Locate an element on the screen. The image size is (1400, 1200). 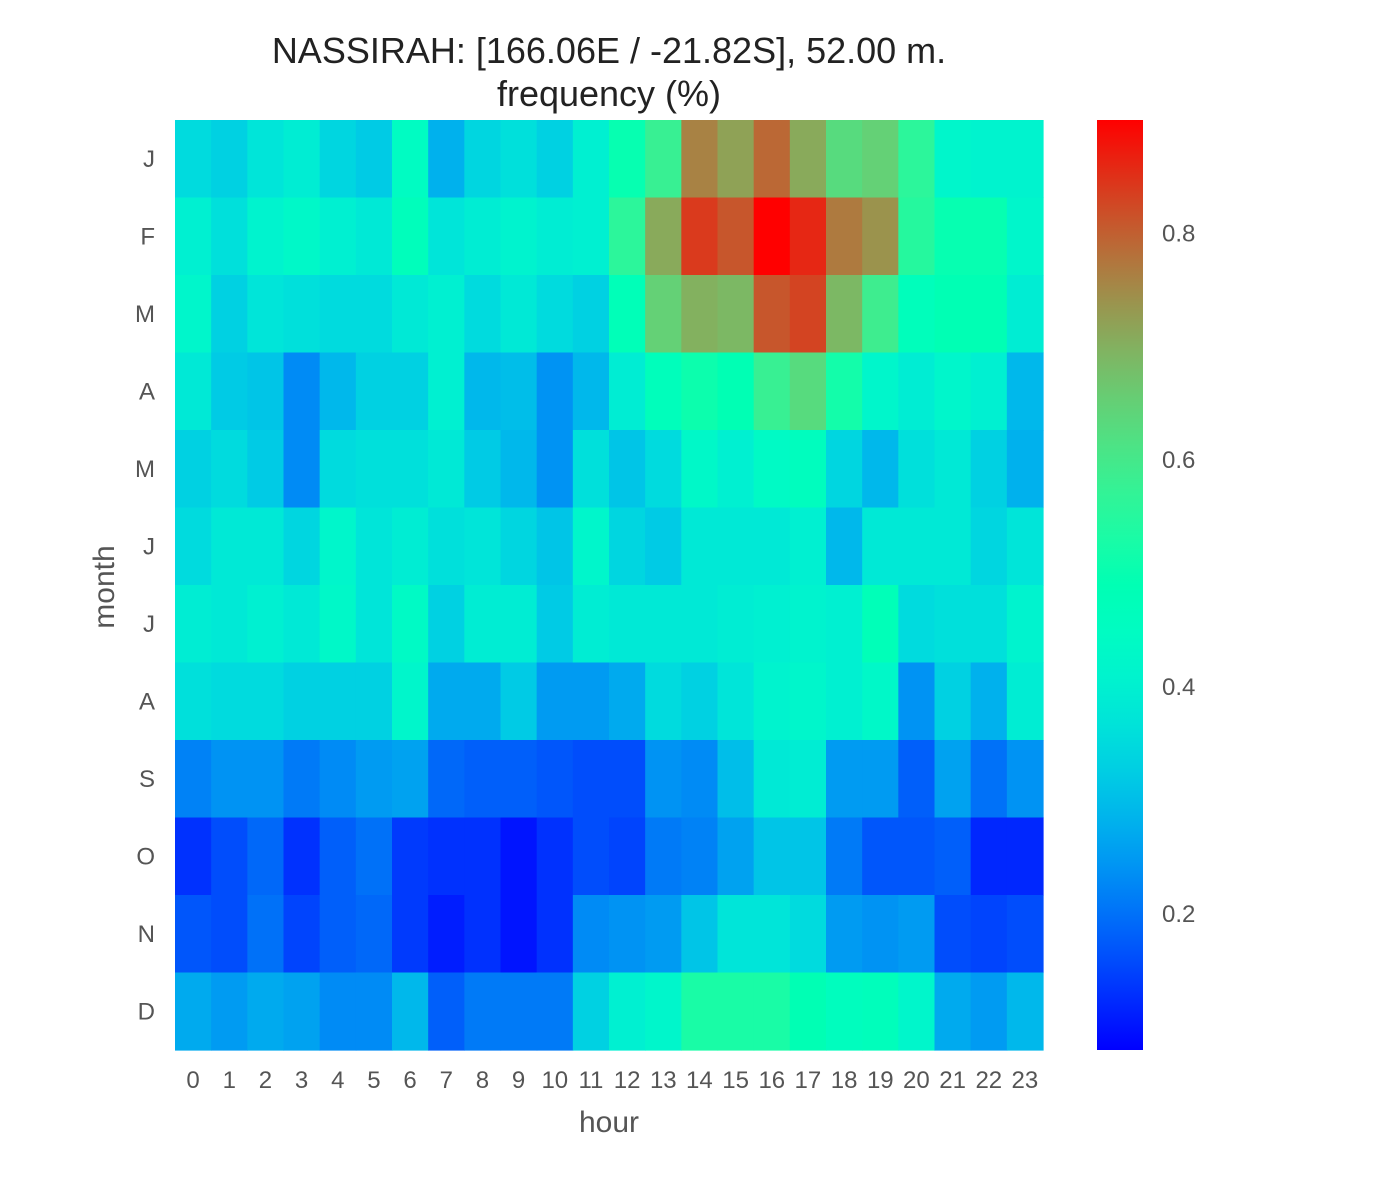
x-tick-label: 8 is located at coordinates (482, 1080).